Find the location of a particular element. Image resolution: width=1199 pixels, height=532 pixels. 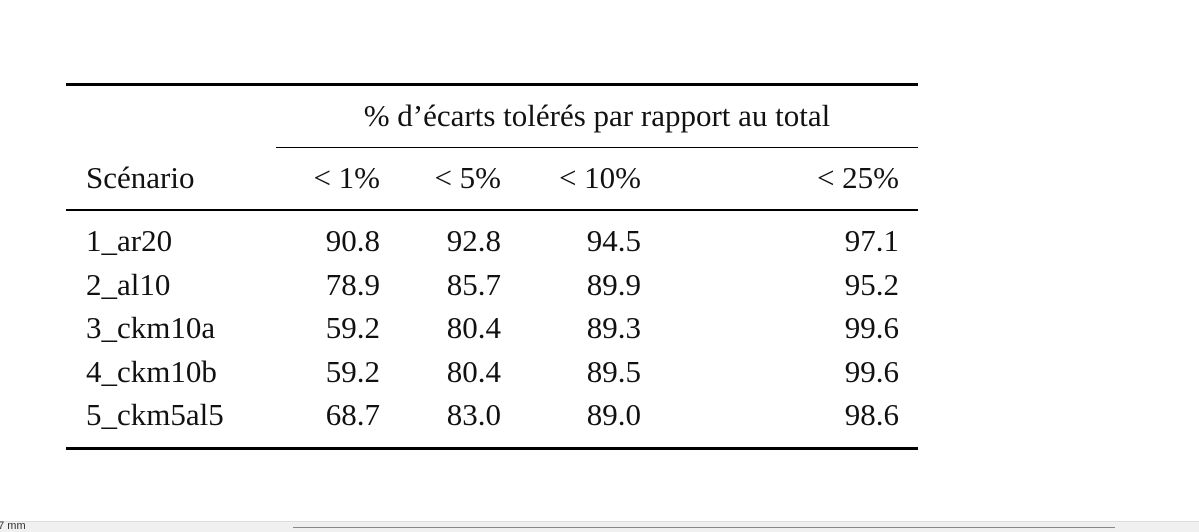

row-label: 2_al10 is located at coordinates (128, 284).